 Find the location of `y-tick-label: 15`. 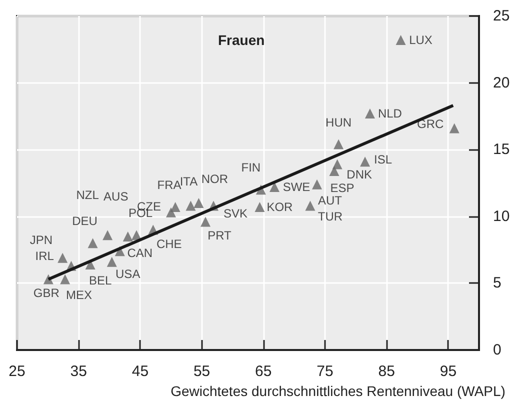

y-tick-label: 15 is located at coordinates (501, 149).